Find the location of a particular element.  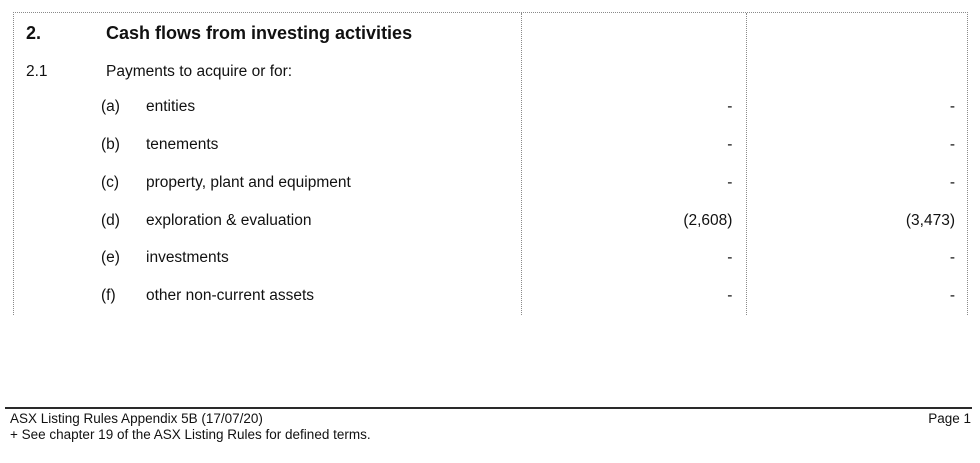

item-label: entities is located at coordinates (171, 106).